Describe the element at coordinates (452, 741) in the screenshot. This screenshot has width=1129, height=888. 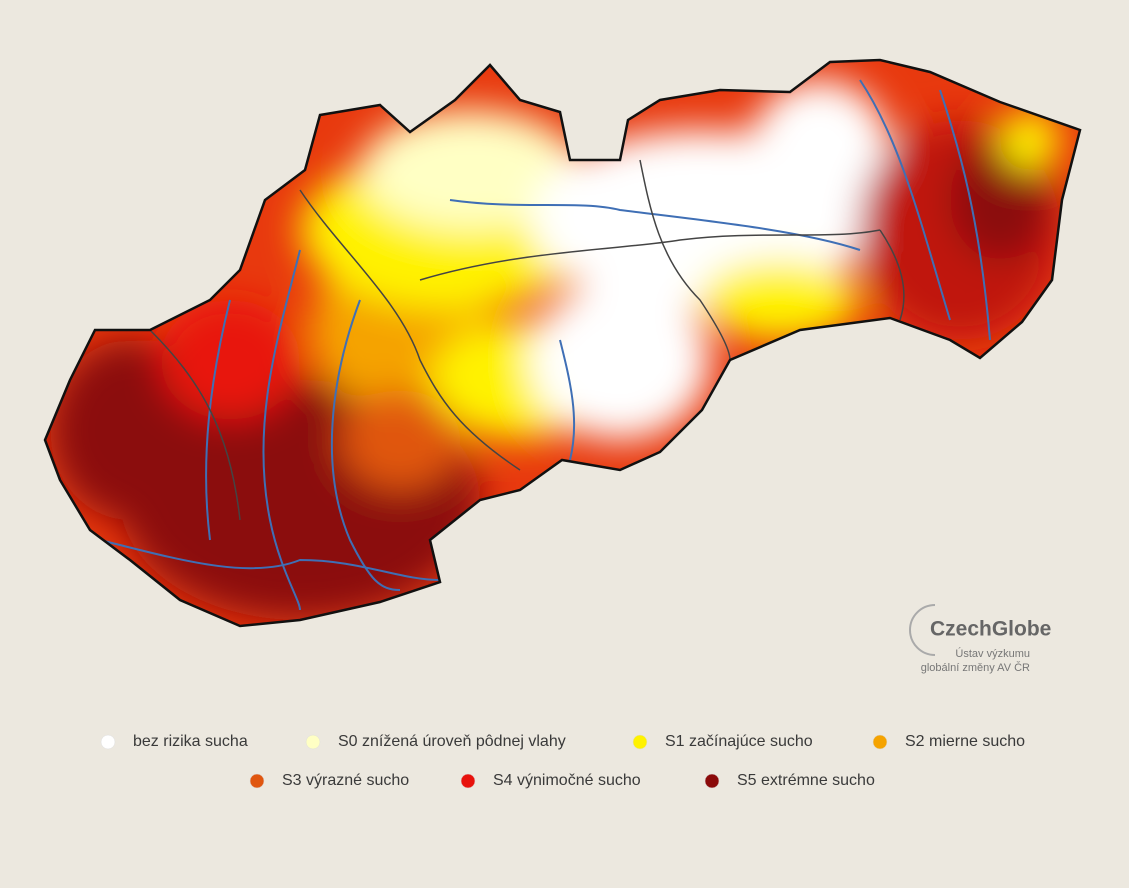
I see `legend-label: S0 znížená úroveň pôdnej vlahy` at that location.